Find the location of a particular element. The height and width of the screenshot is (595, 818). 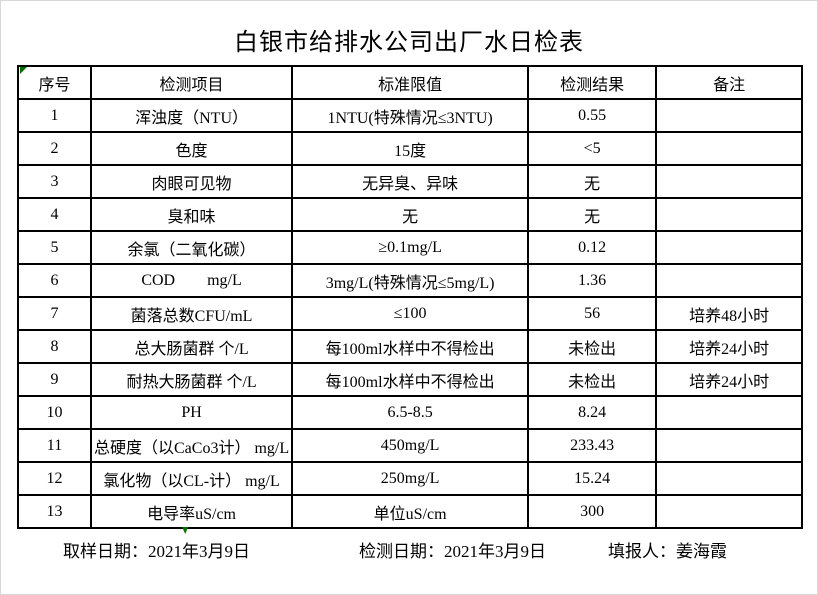

cell-standard-limit: 3mg/L(特殊情况≤5mg/L) is located at coordinates (410, 280).